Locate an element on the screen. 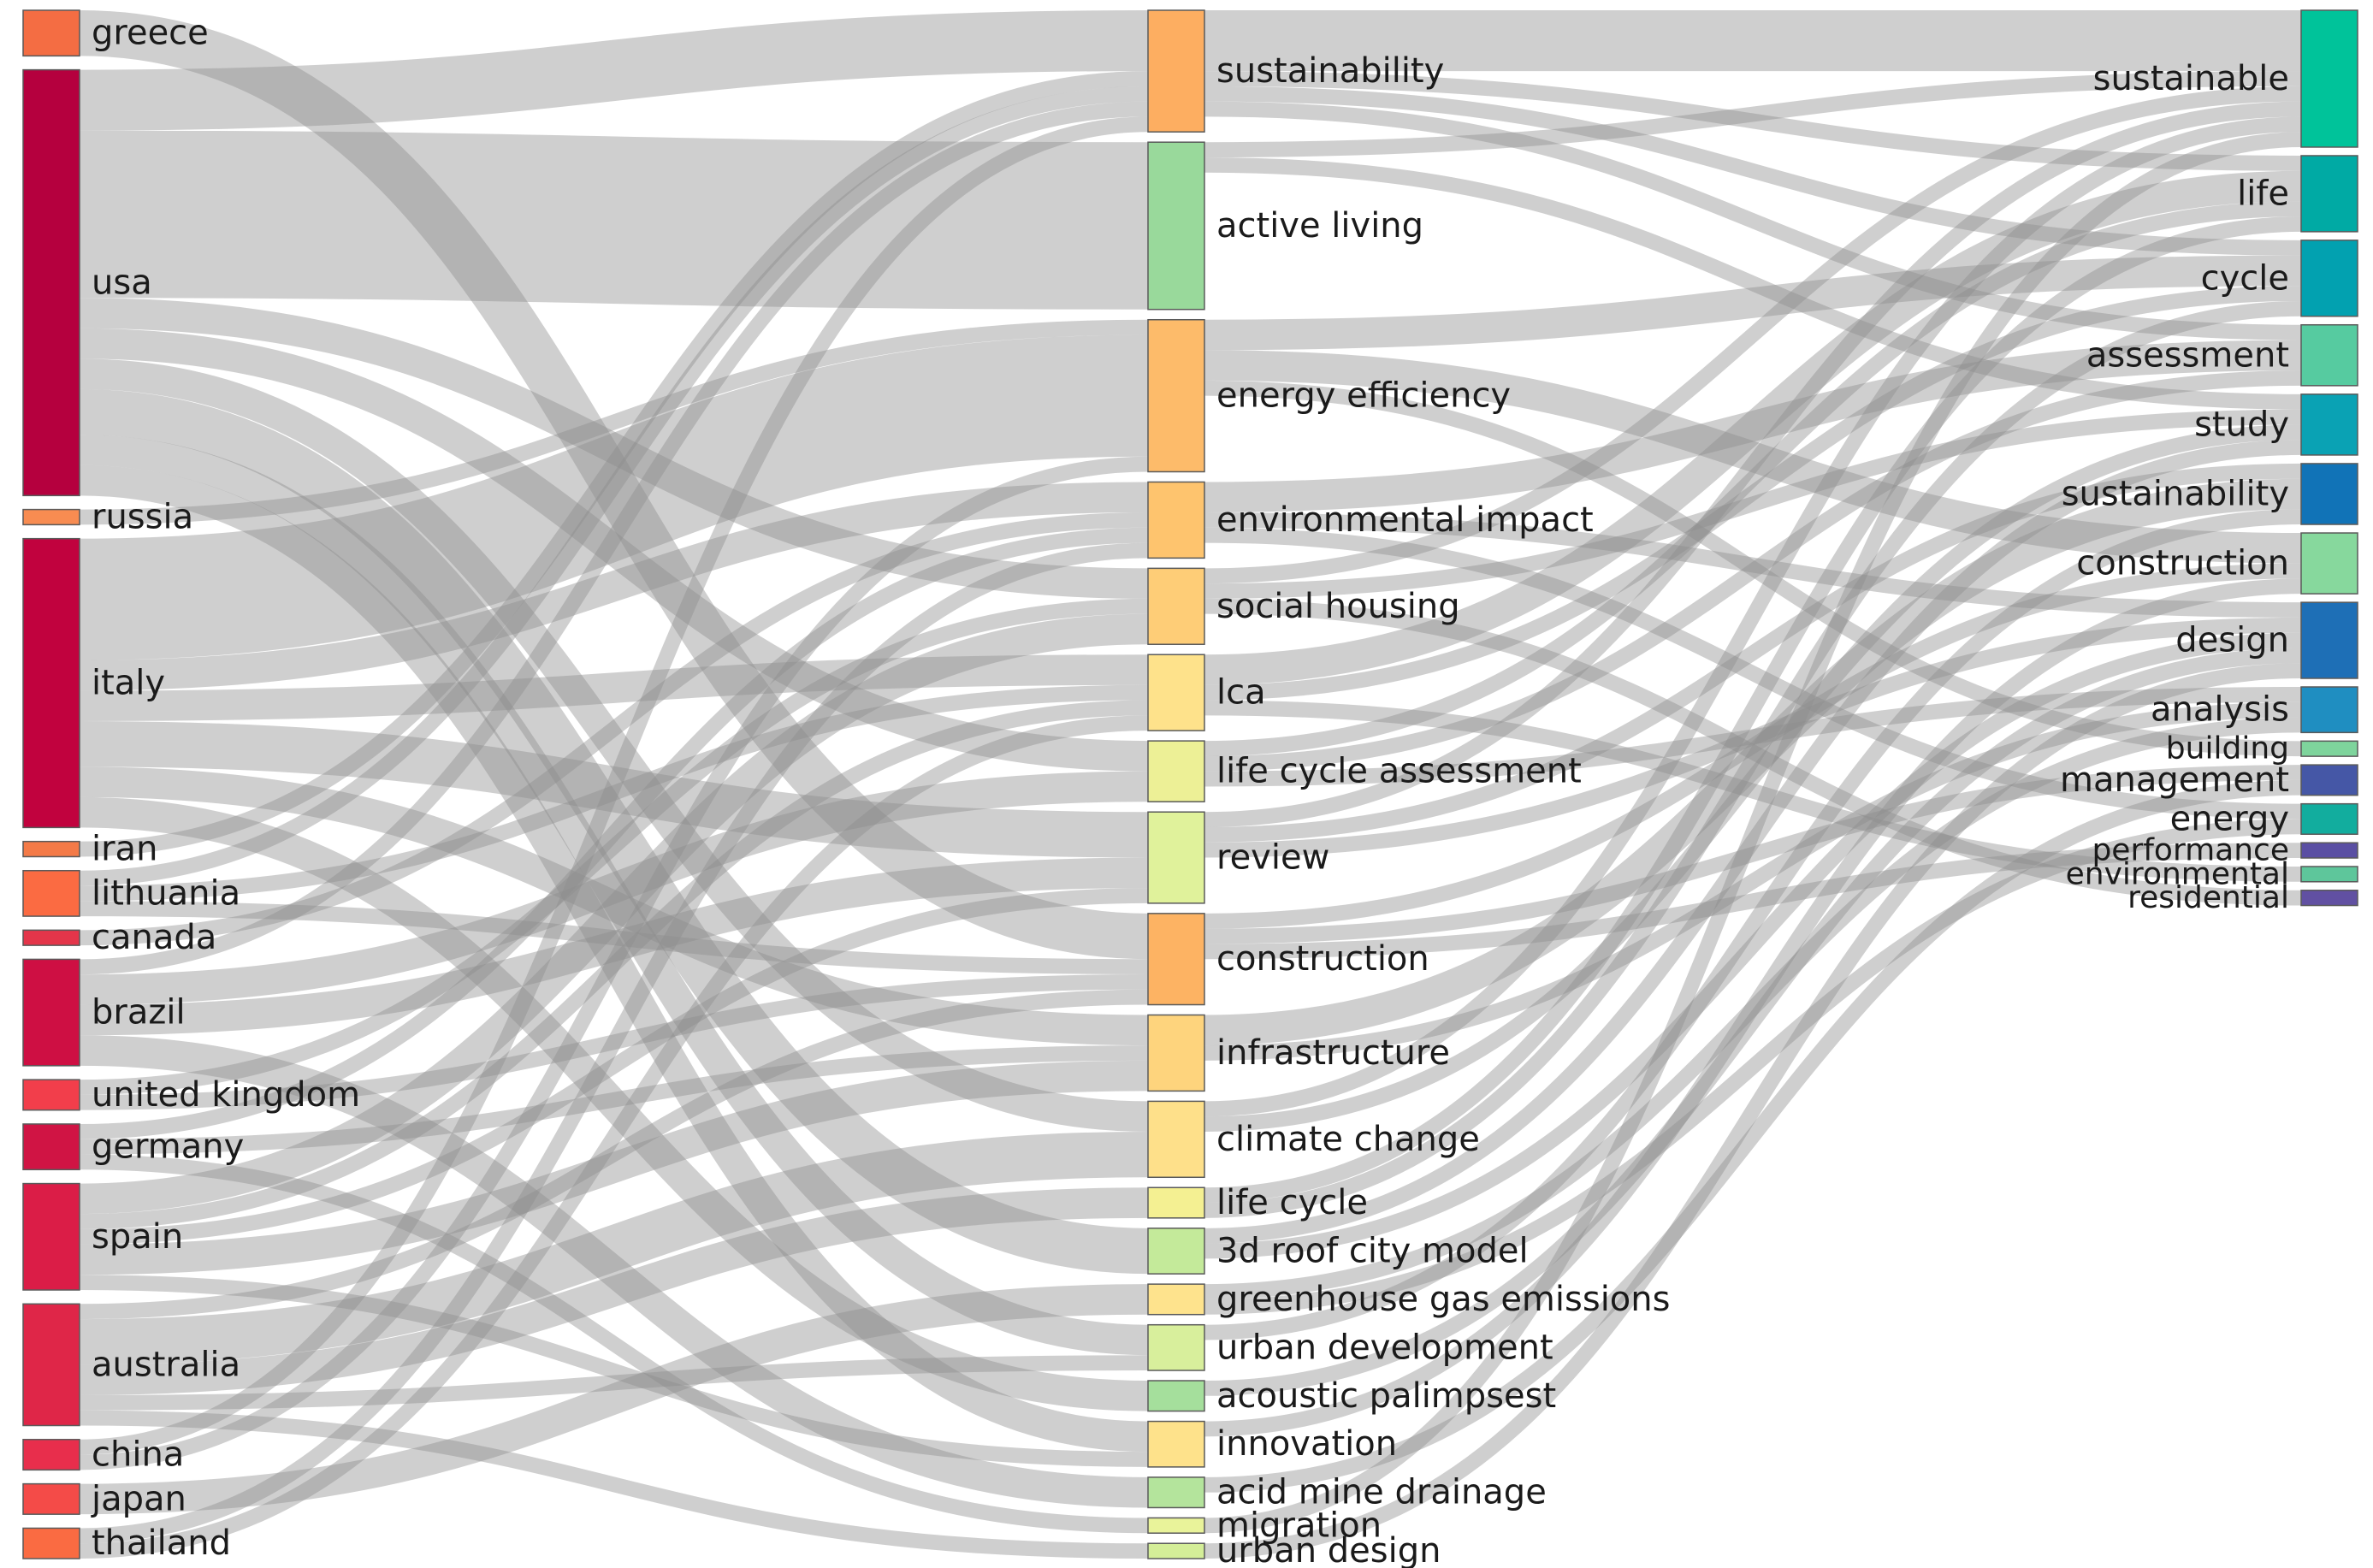  sankey-node-energy is located at coordinates (2329, 818).